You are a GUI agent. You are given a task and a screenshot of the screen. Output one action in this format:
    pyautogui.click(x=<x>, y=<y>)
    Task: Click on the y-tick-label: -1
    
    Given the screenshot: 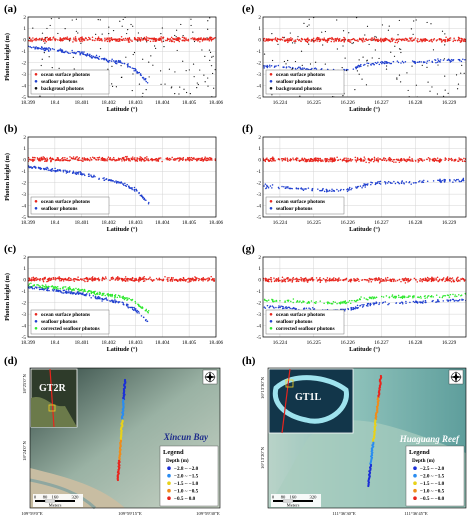 What is the action you would take?
    pyautogui.click(x=259, y=292)
    